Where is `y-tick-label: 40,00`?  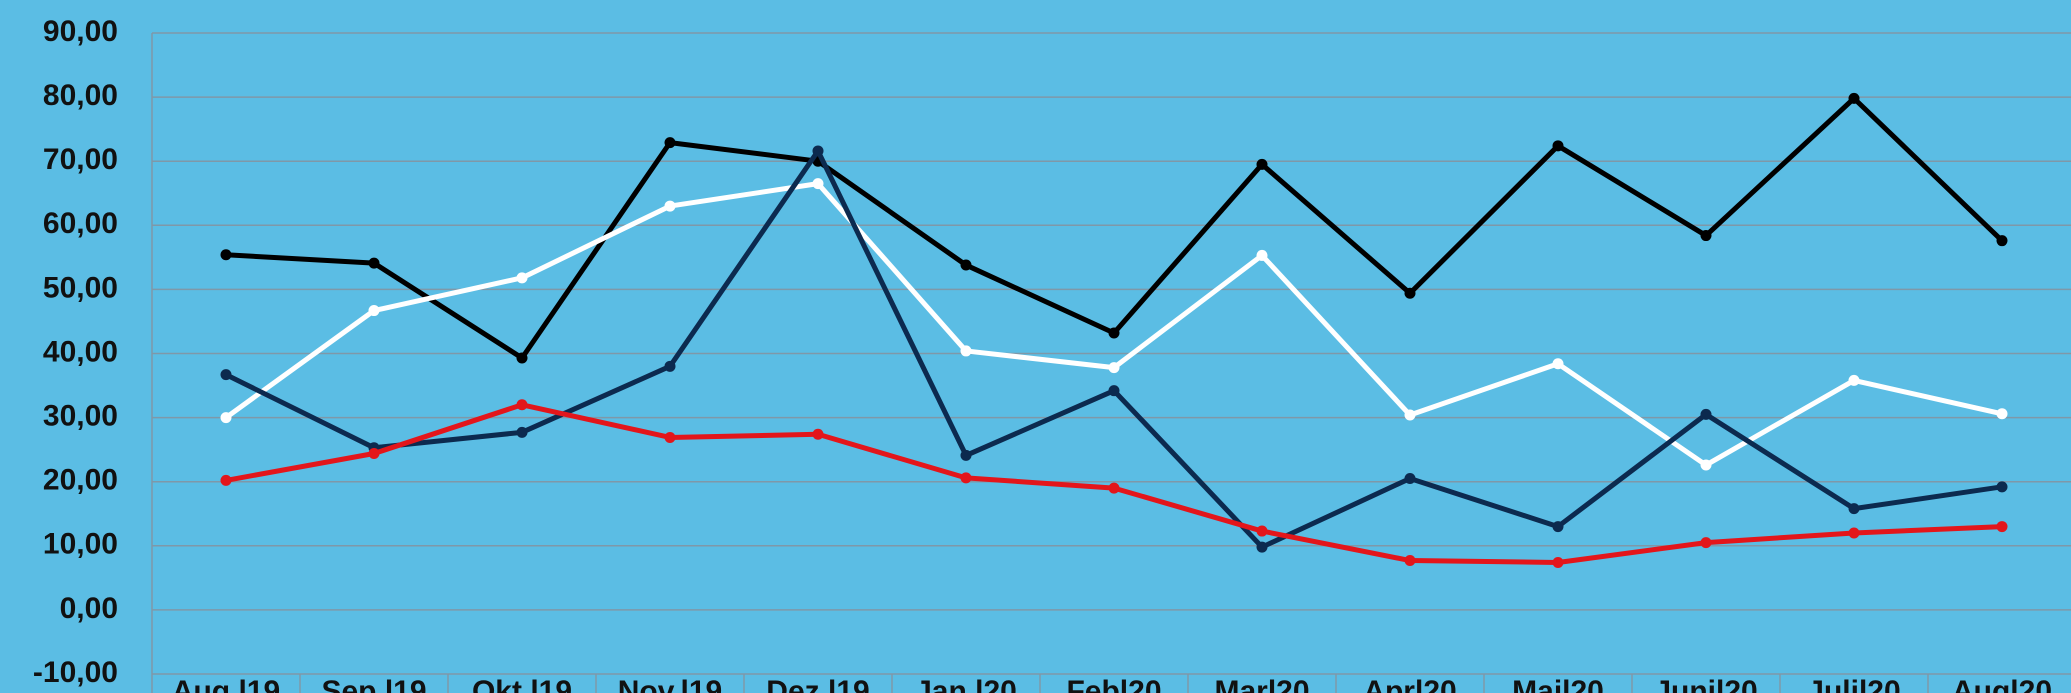
y-tick-label: 40,00 is located at coordinates (80, 351).